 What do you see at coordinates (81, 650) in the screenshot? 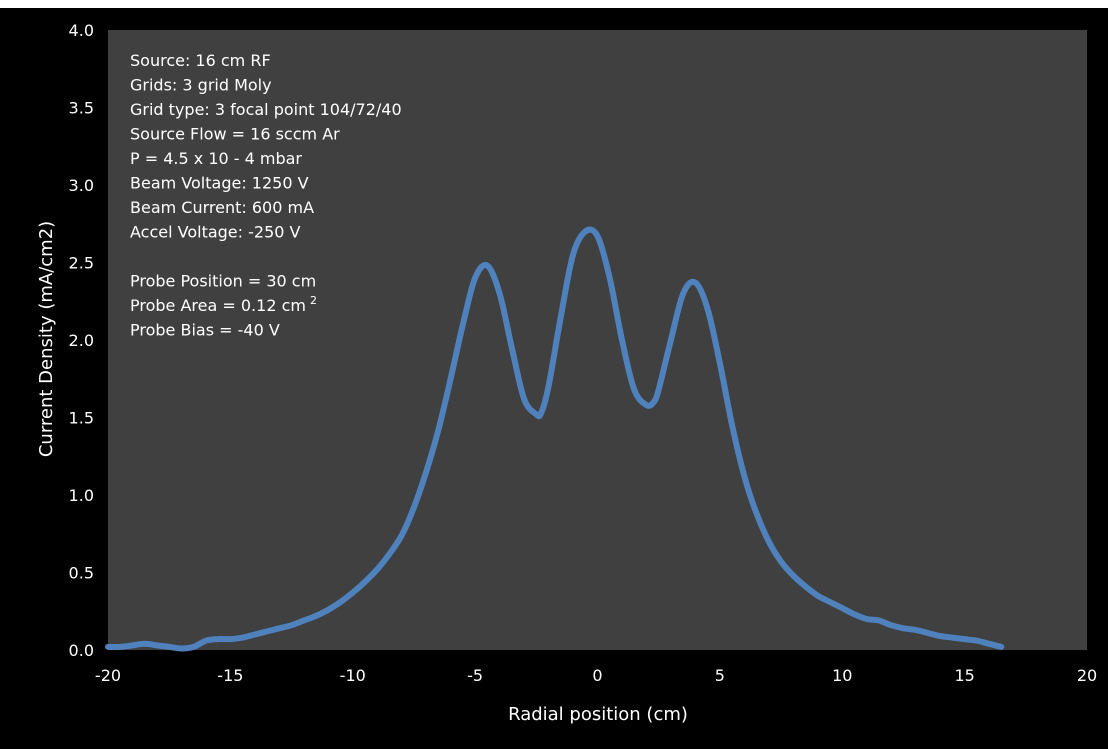
I see `y-tick-label: 0.0` at bounding box center [81, 650].